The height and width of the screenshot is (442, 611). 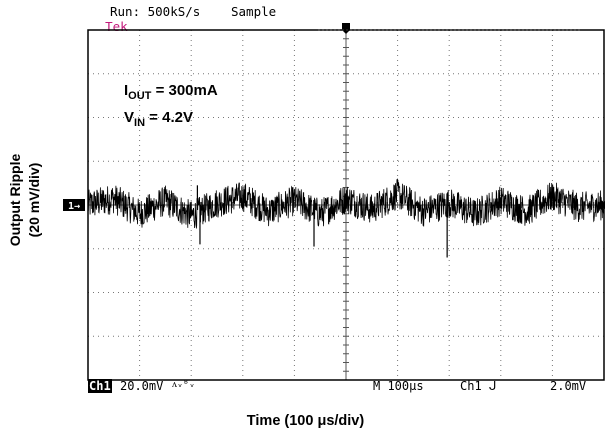 I want to click on trigger-level-marker, so click(x=602, y=205).